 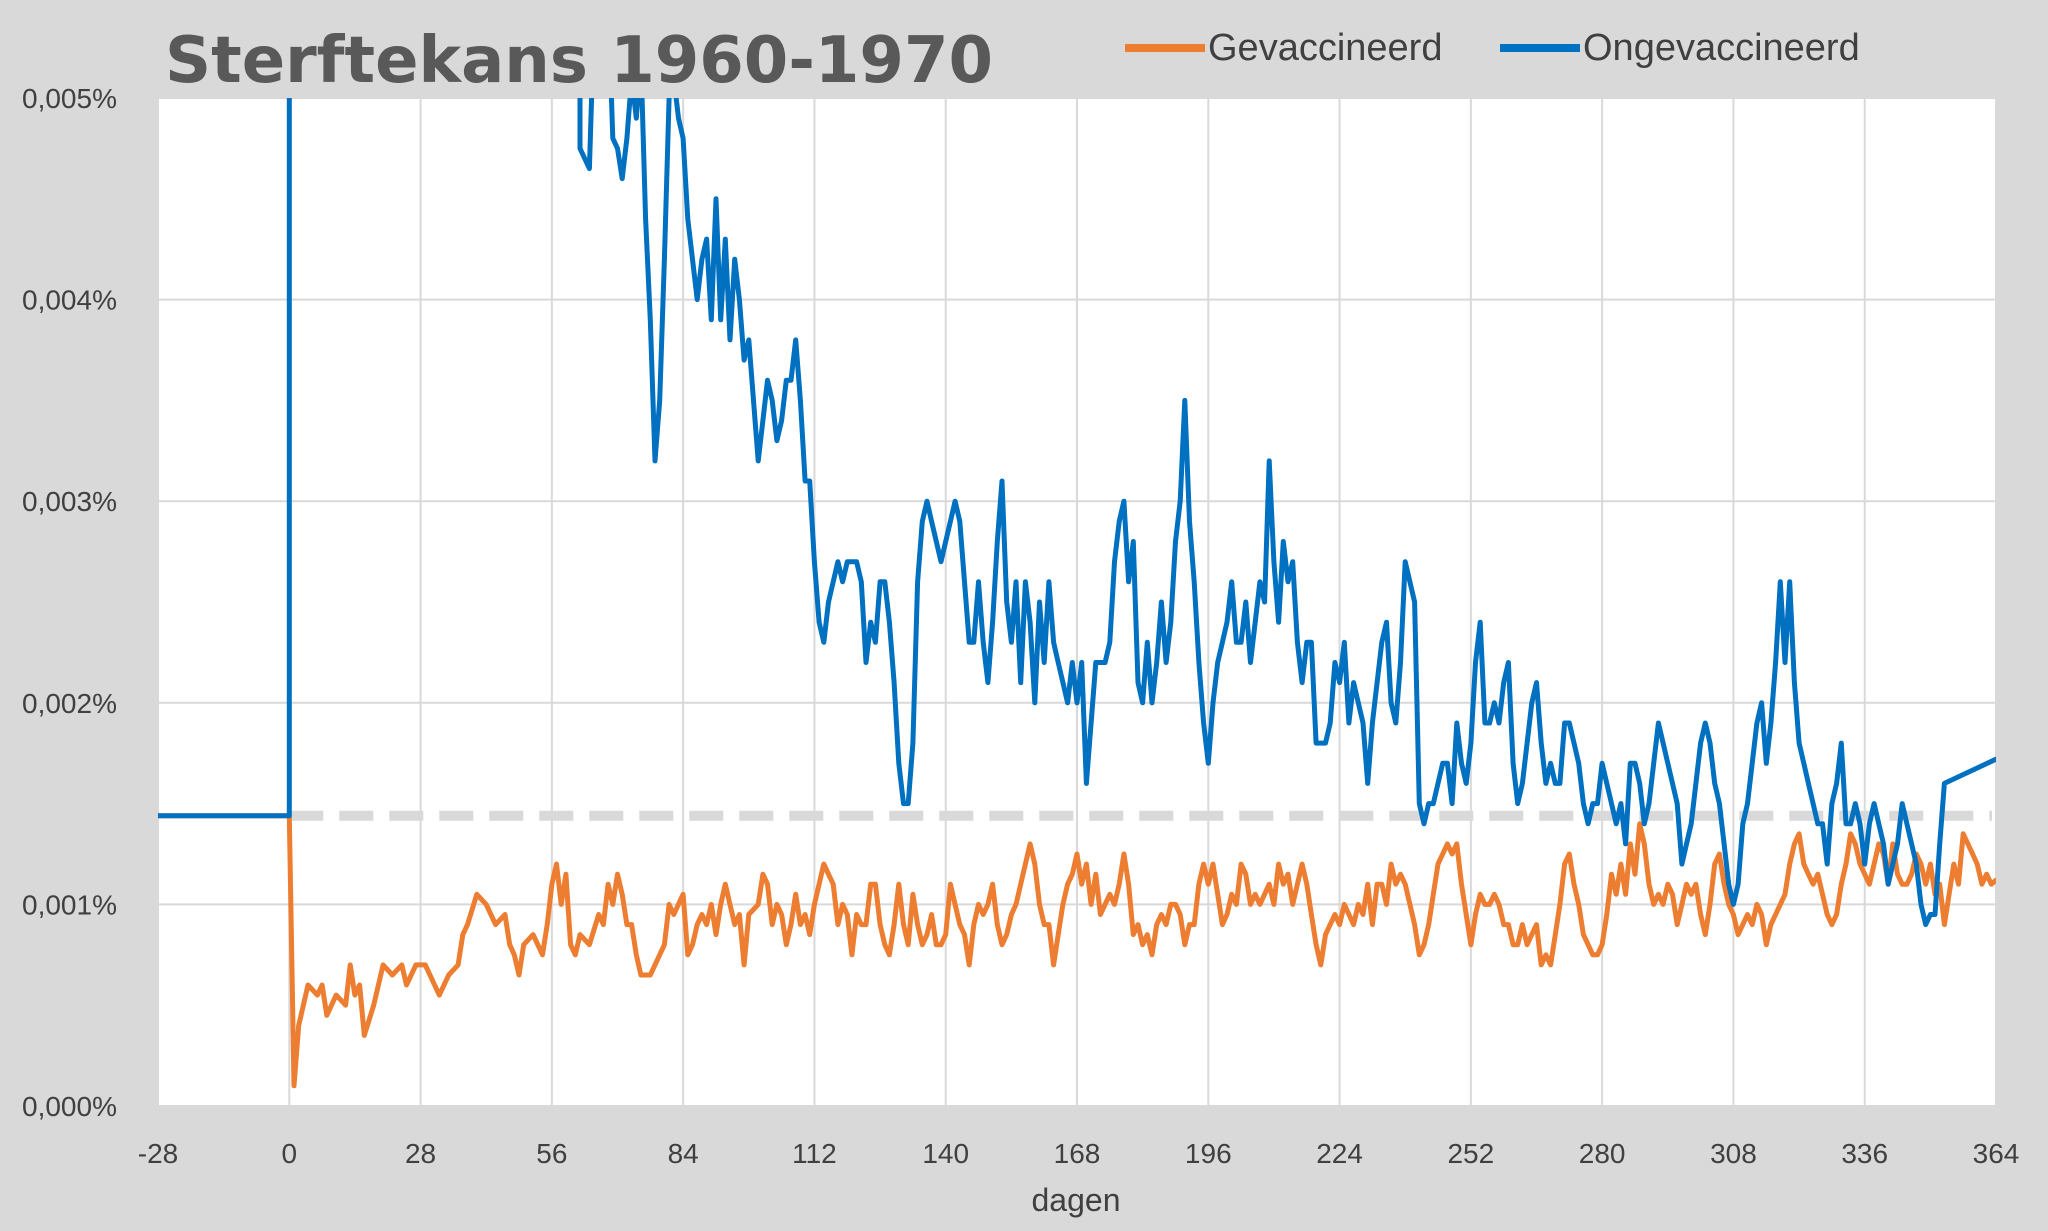 I want to click on legend: Gevaccineerd Ongevaccineerd, so click(x=1492, y=48).